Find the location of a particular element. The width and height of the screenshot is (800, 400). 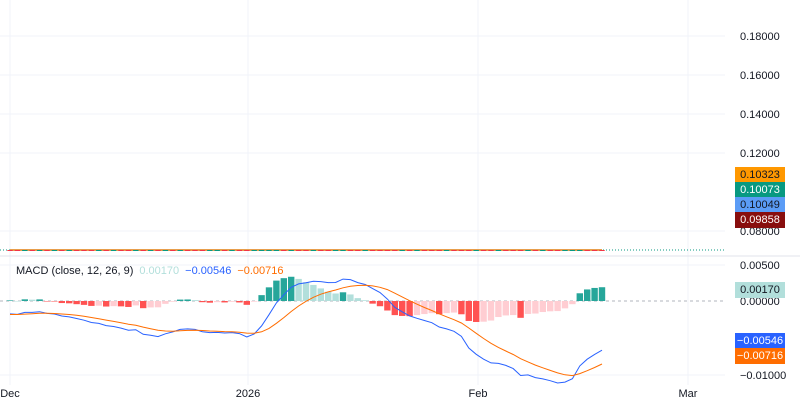

signal-line-badge: −0.00716 is located at coordinates (760, 356).